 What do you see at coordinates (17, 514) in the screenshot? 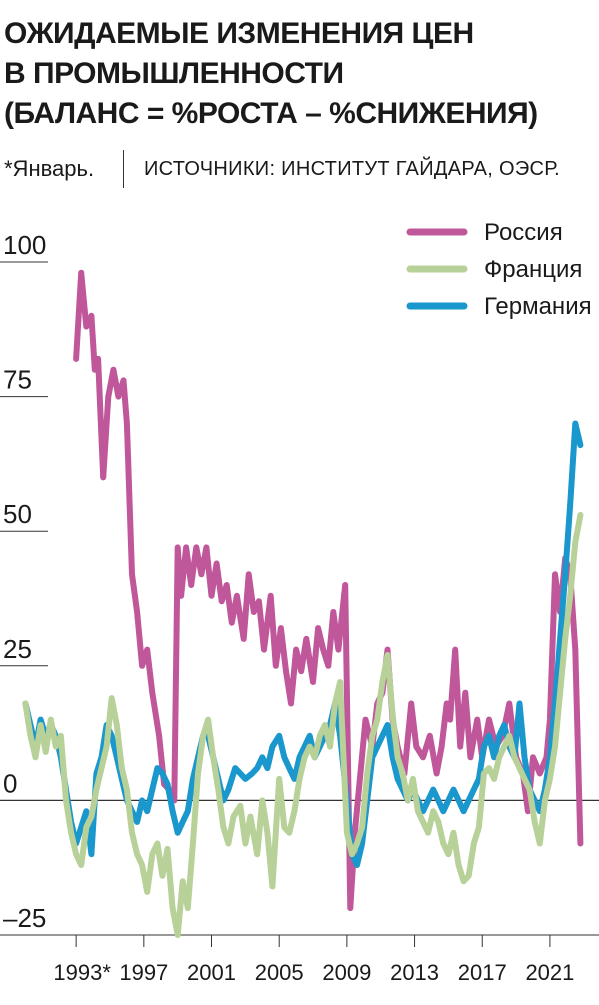
I see `y-tick-label: 50` at bounding box center [17, 514].